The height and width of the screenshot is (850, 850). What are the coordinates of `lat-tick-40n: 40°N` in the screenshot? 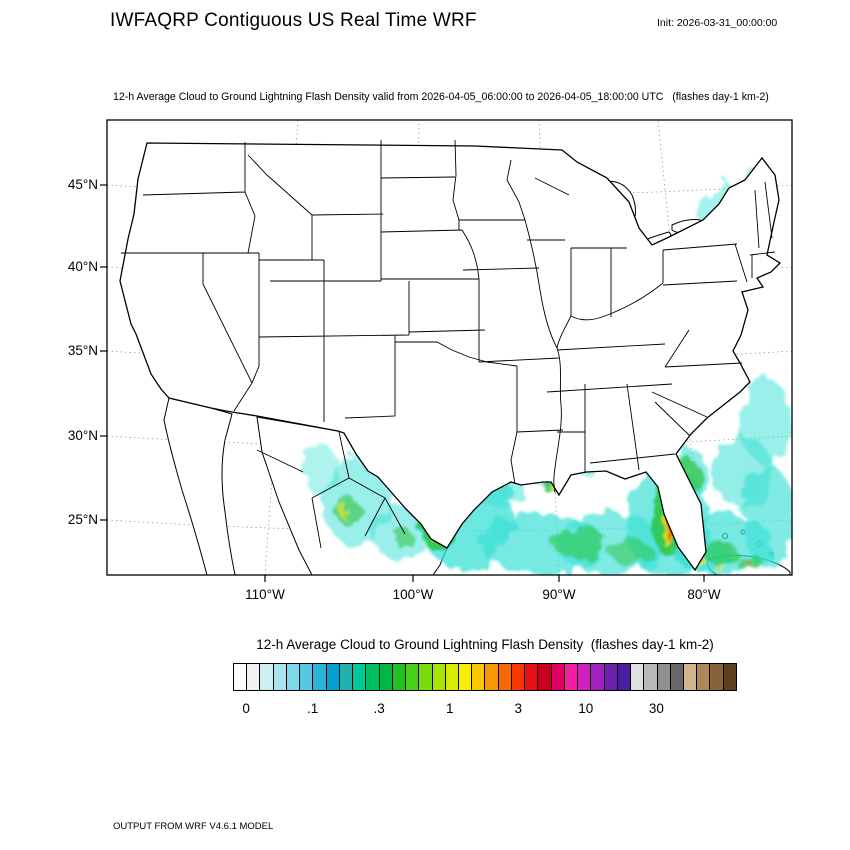 It's located at (82, 266).